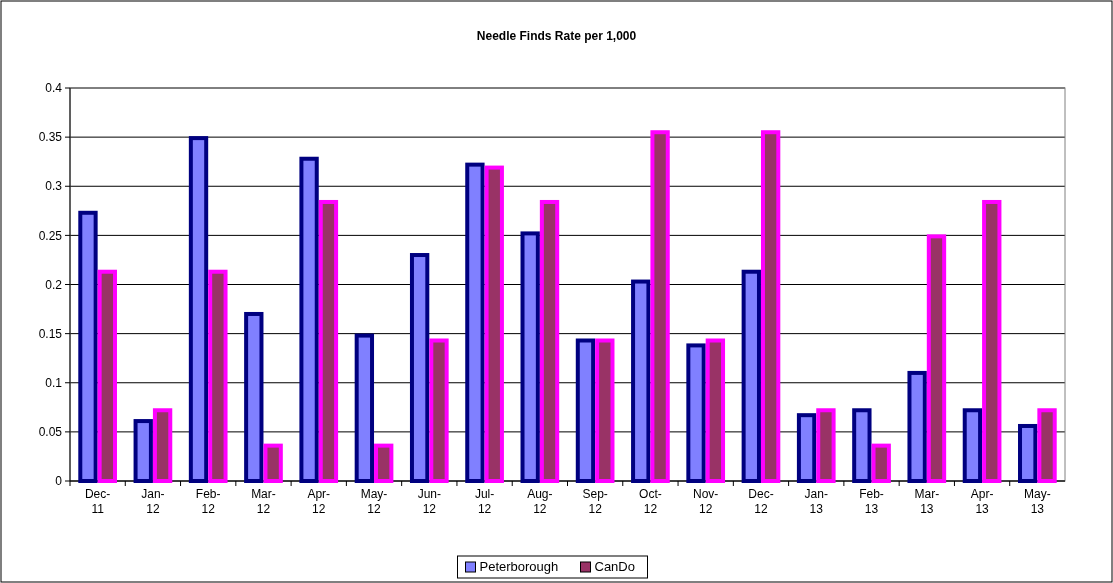  I want to click on x-tick-label: Aug-12, so click(540, 501).